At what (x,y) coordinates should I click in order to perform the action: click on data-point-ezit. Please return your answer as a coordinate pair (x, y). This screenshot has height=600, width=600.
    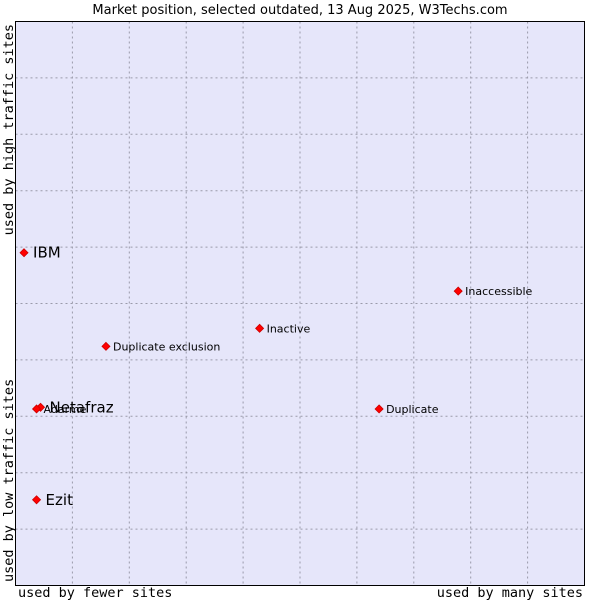
    Looking at the image, I should click on (36, 500).